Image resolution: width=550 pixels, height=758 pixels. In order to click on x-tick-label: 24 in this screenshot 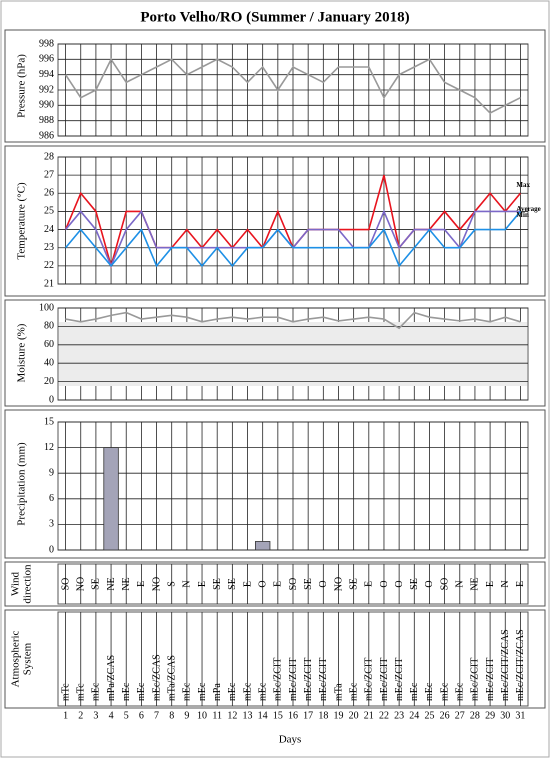, I will do `click(414, 715)`.